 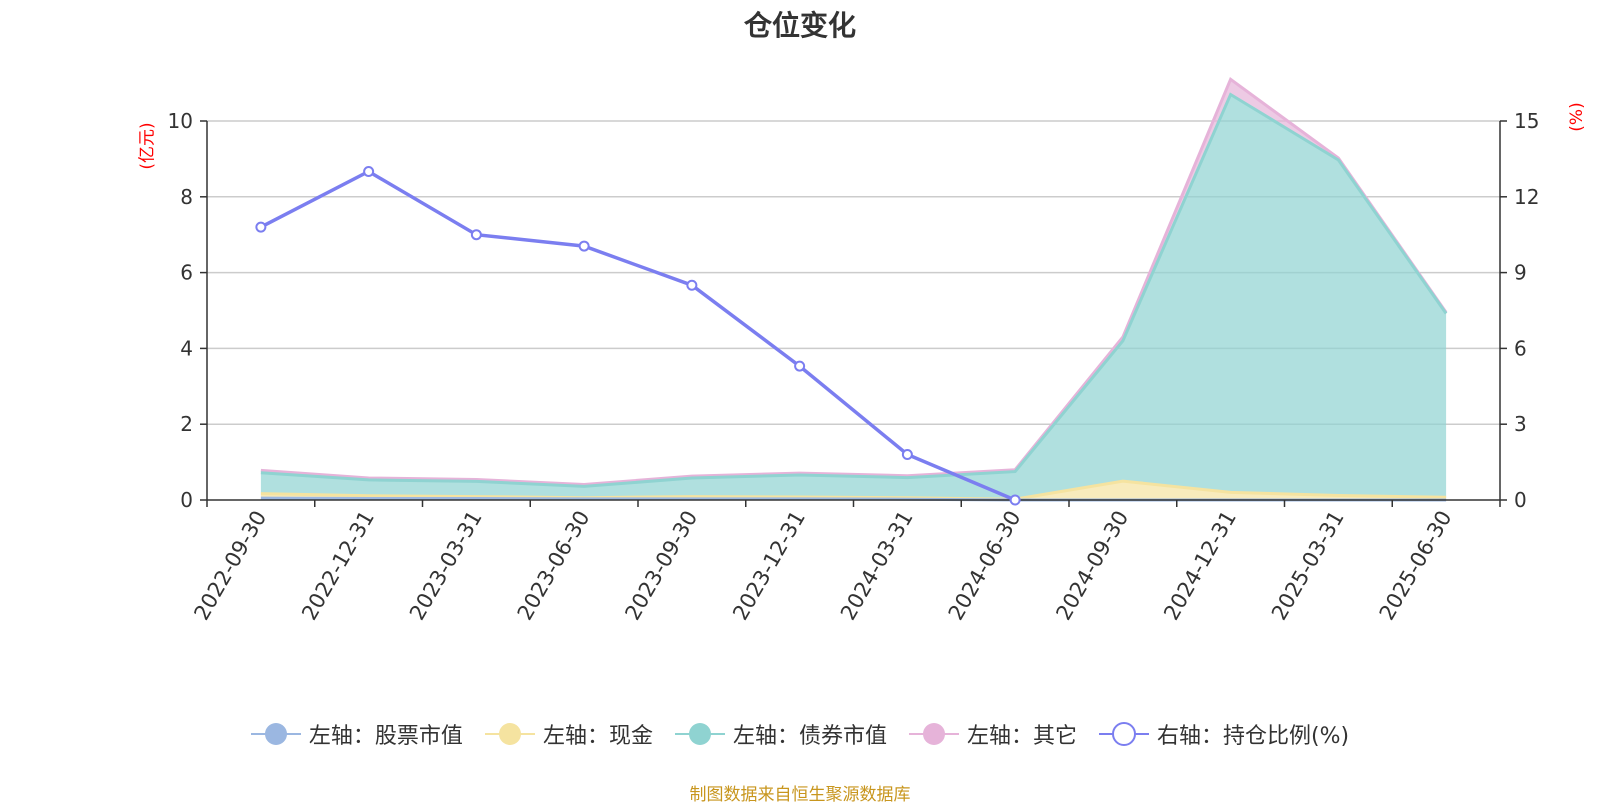 I want to click on left-axis-tick-label: 2, so click(x=186, y=424).